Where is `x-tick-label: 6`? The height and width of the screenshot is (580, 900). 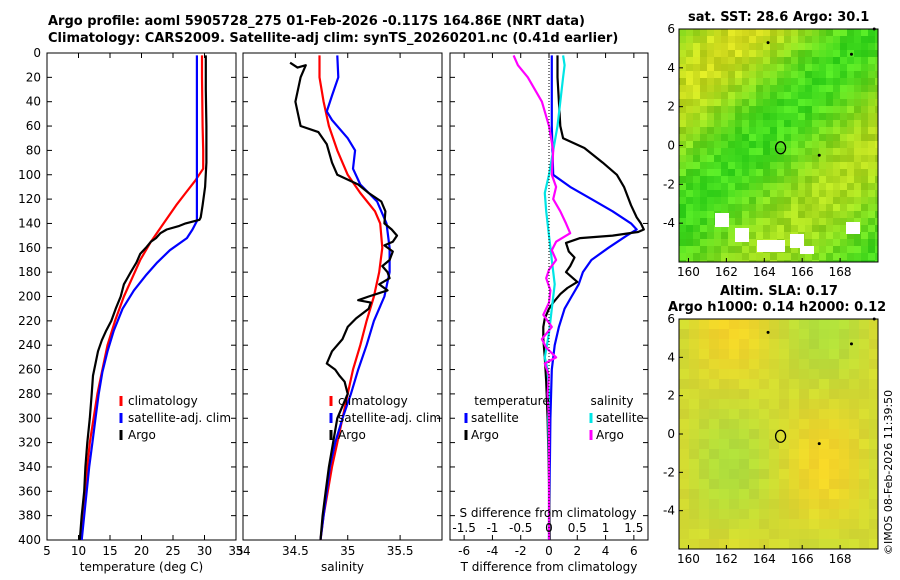
x-tick-label: 6 is located at coordinates (634, 551).